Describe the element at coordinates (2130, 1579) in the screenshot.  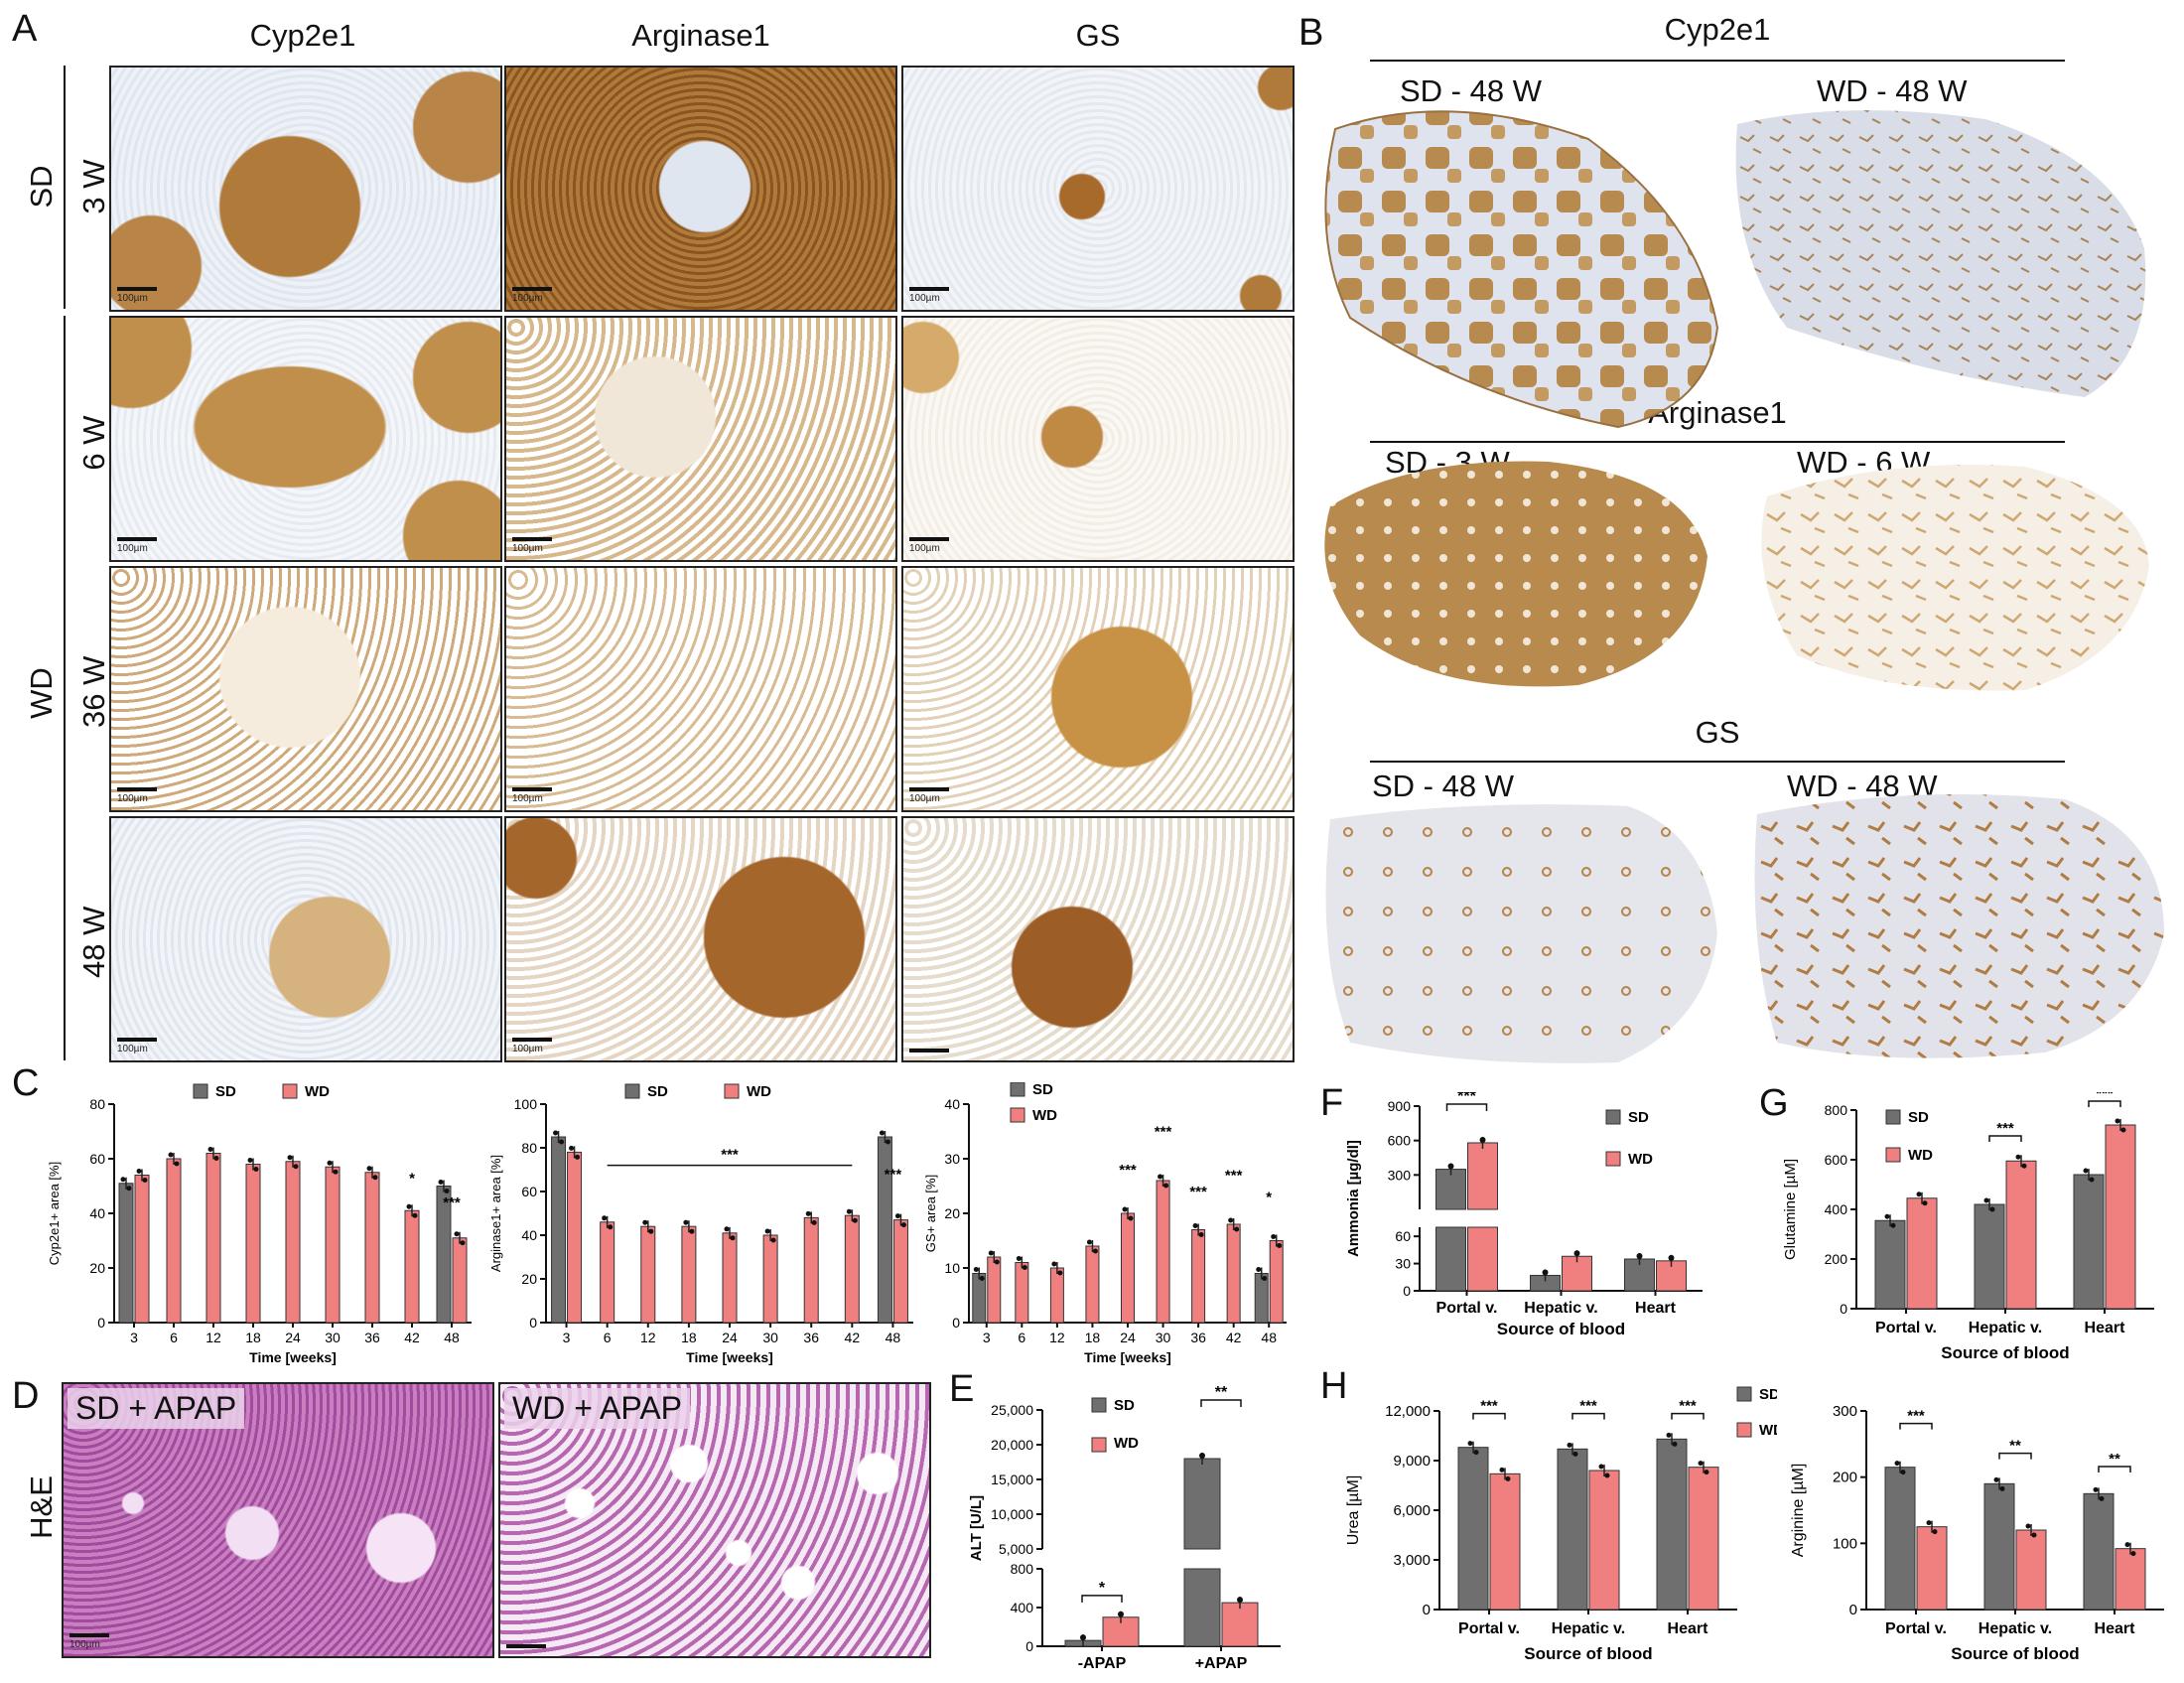
I see `bar-wd-Heart` at that location.